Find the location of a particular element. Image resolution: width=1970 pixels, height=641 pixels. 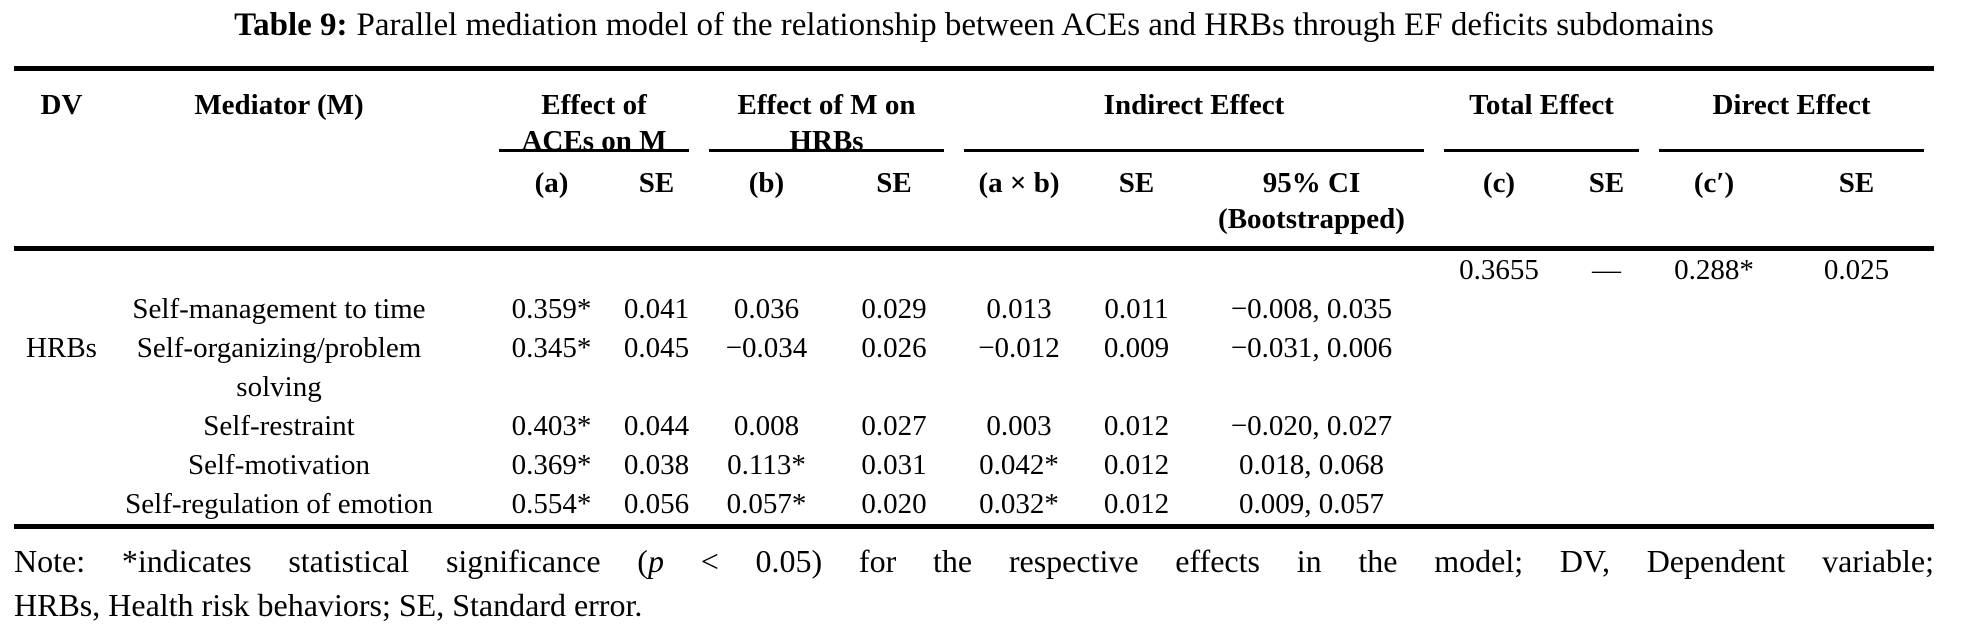

cell-b is located at coordinates (766, 270).